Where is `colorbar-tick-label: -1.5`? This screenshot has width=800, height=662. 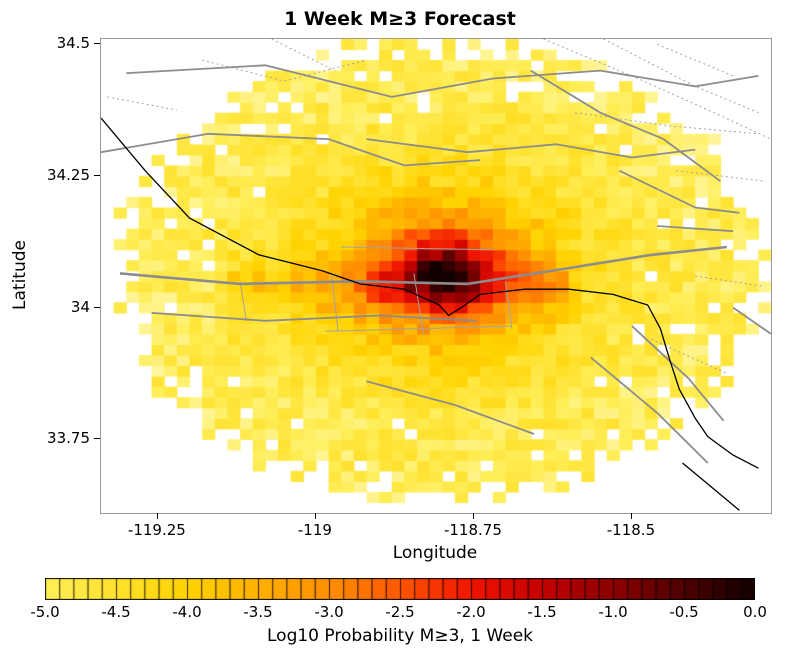
colorbar-tick-label: -1.5 is located at coordinates (542, 612).